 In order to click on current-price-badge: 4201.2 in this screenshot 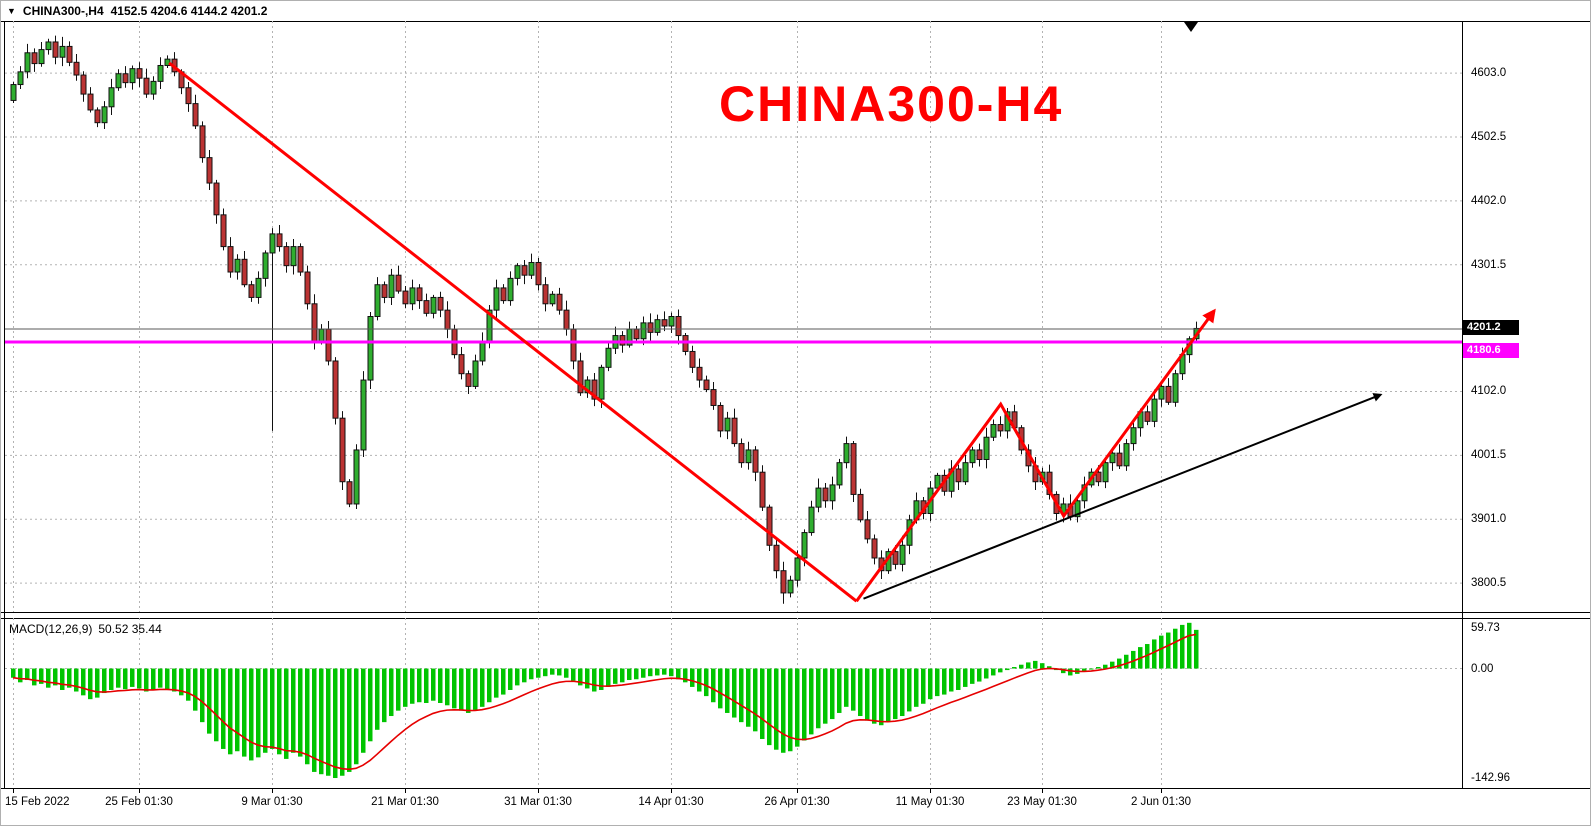, I will do `click(1491, 328)`.